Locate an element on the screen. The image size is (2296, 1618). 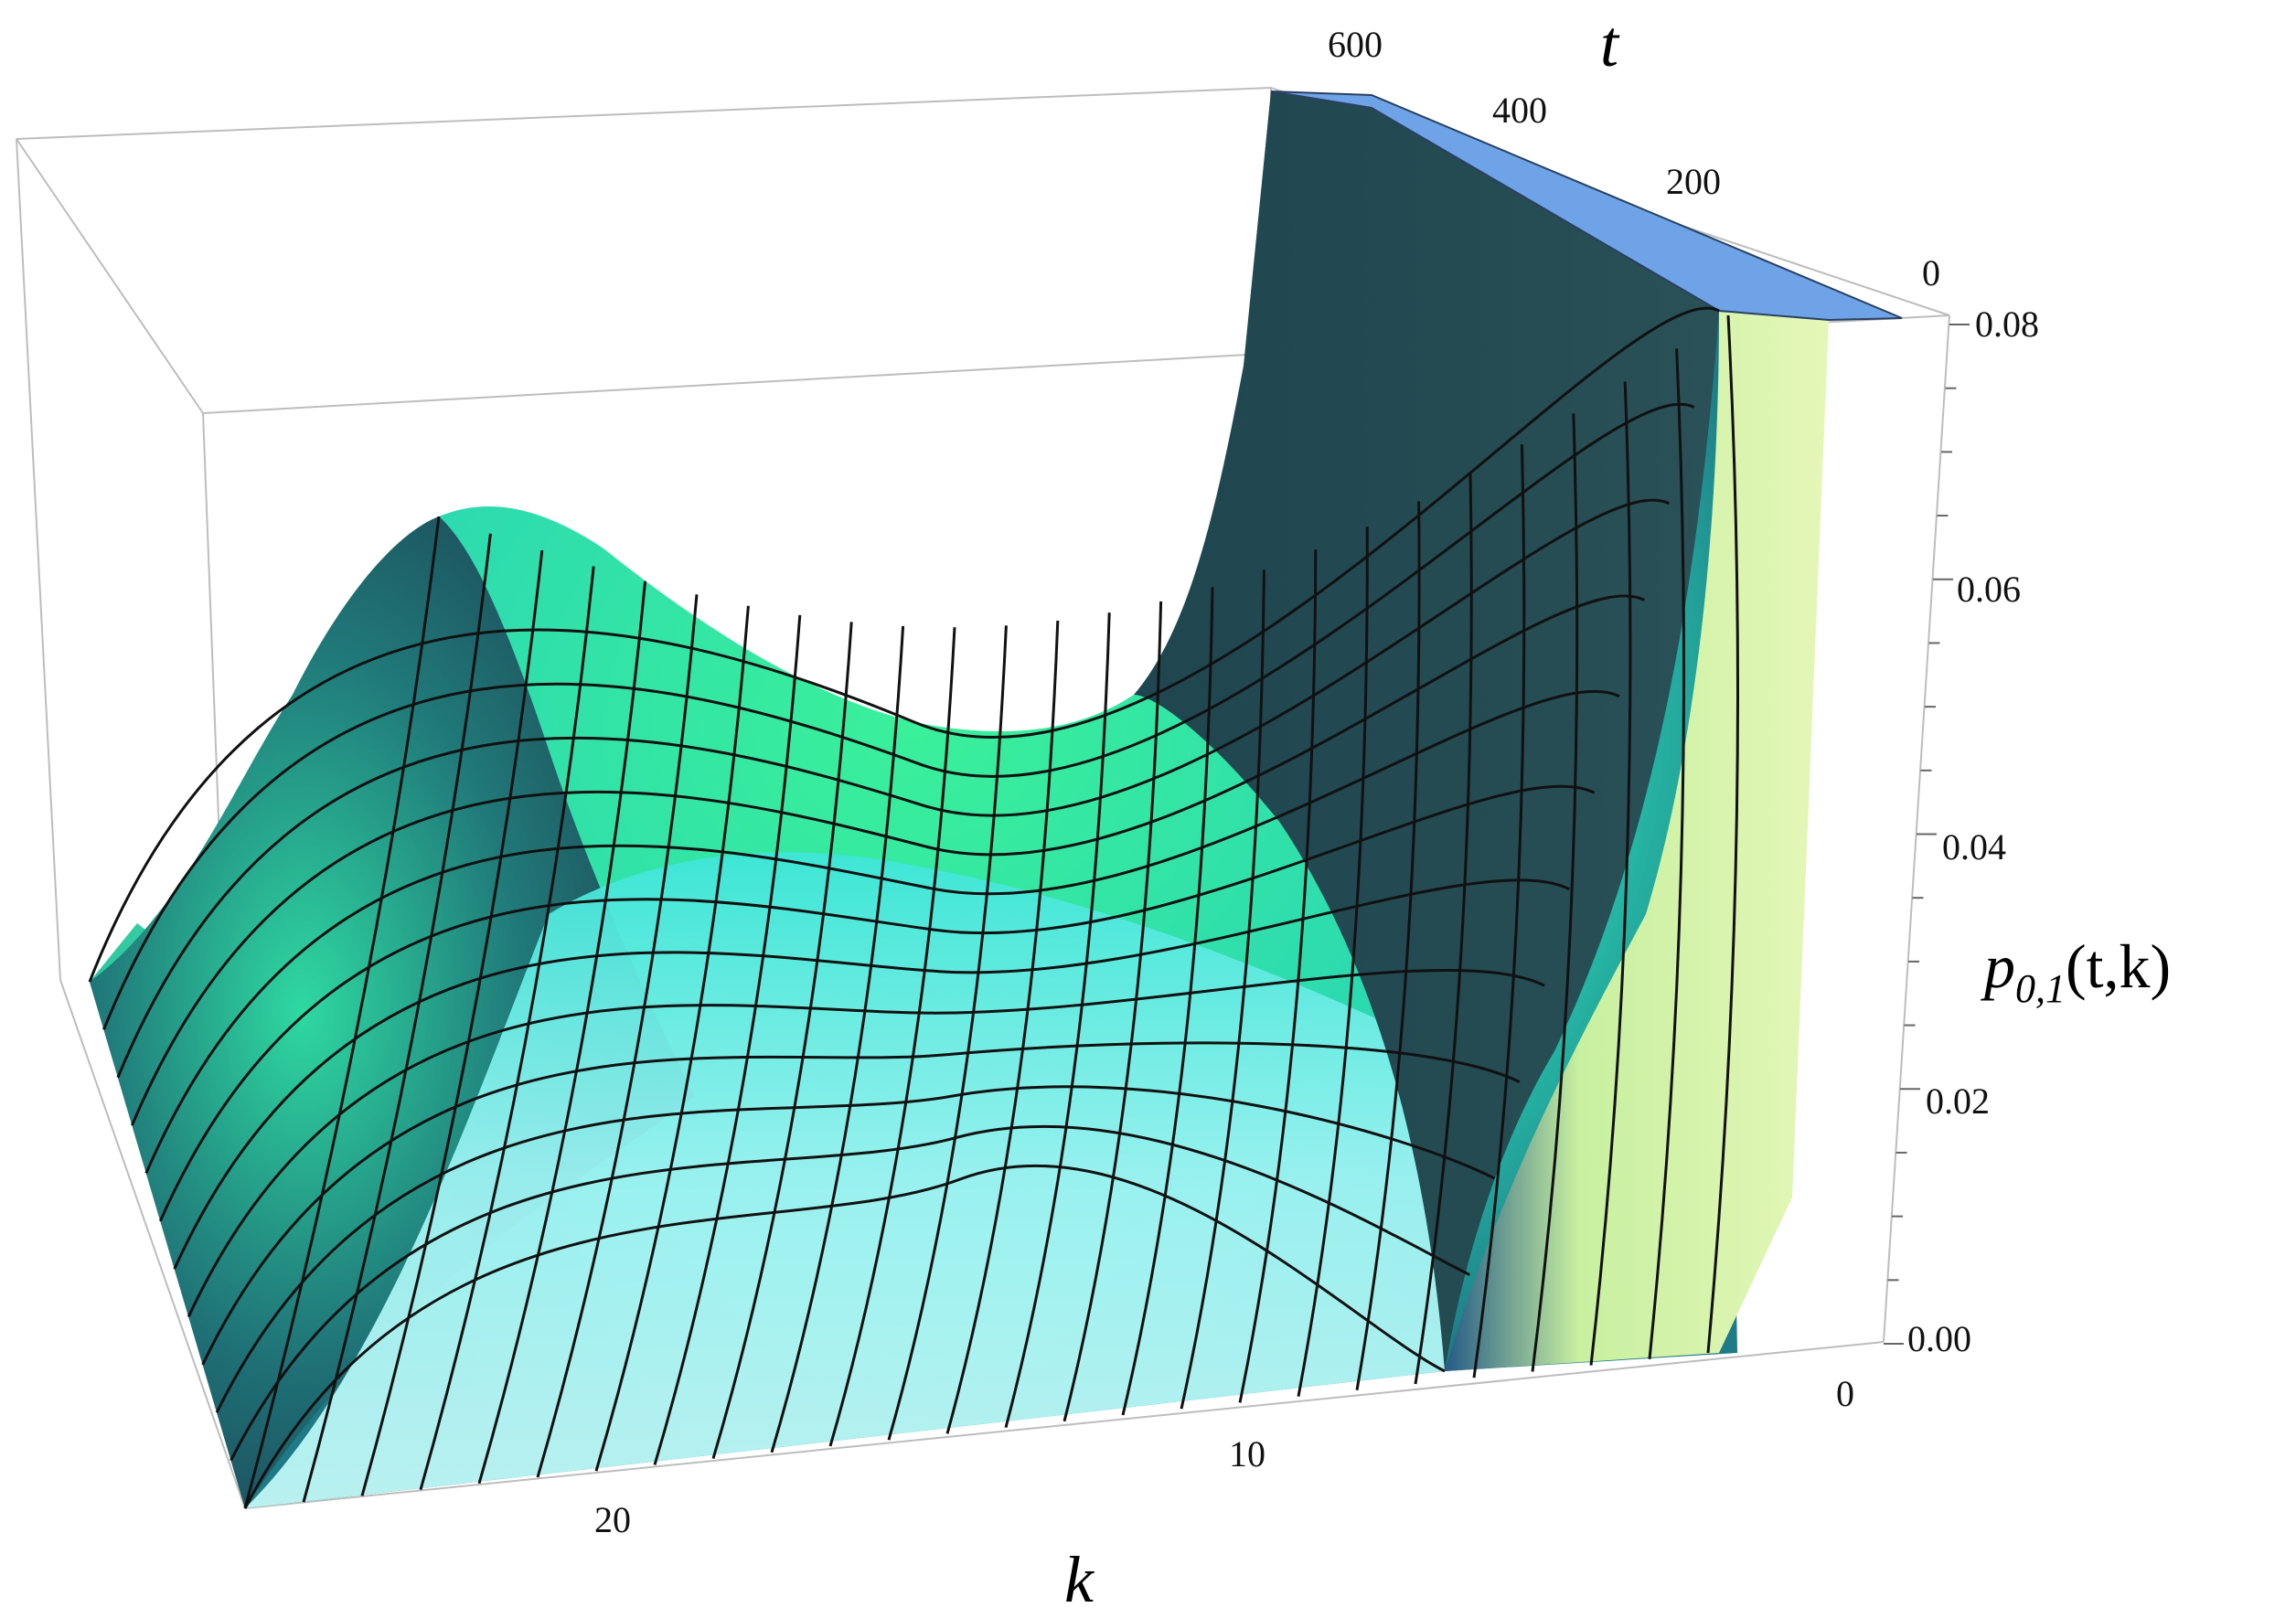
k-tick-label: 20 is located at coordinates (612, 1519).